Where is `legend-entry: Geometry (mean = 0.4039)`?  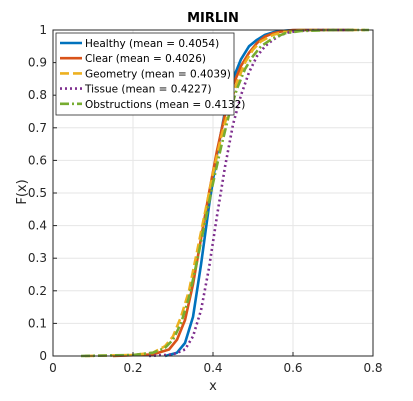 legend-entry: Geometry (mean = 0.4039) is located at coordinates (158, 74).